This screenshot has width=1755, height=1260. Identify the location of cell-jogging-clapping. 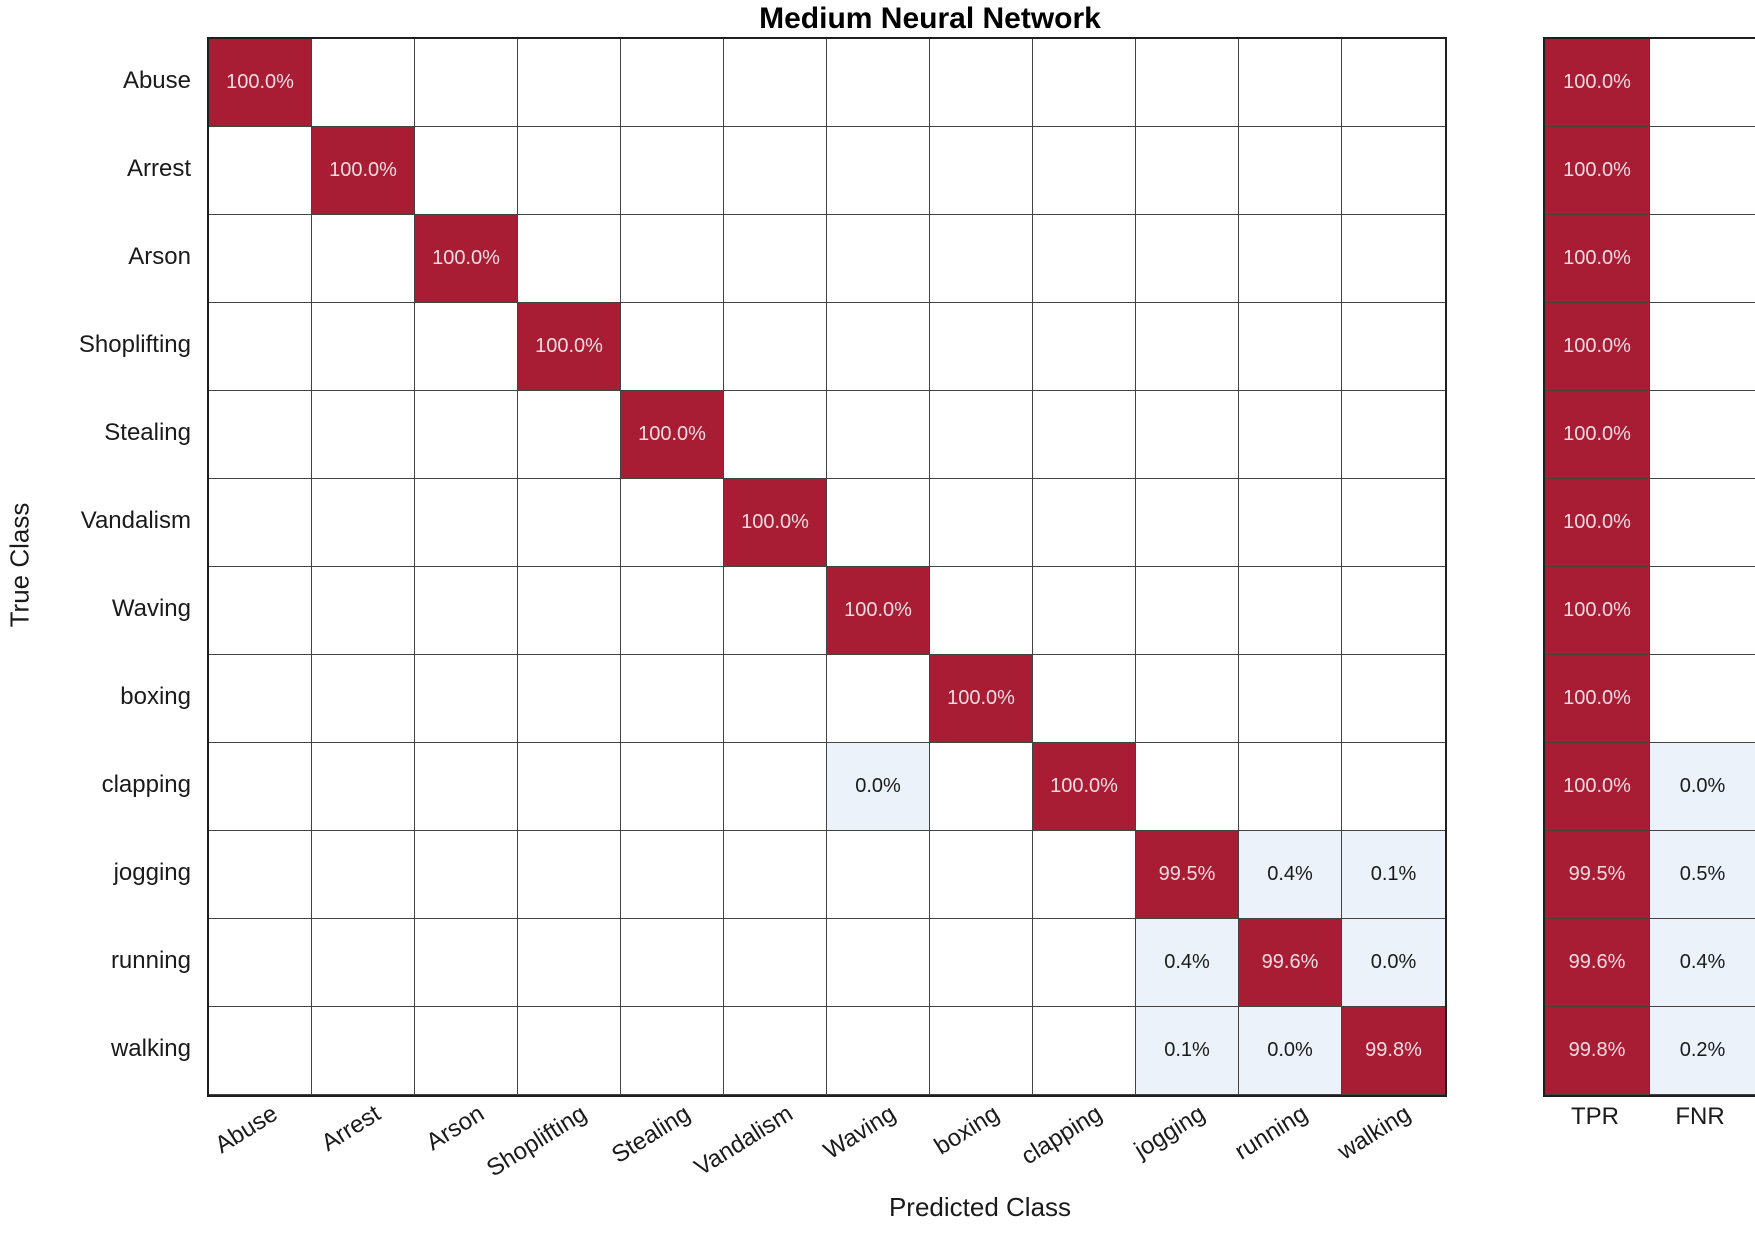
(1084, 875).